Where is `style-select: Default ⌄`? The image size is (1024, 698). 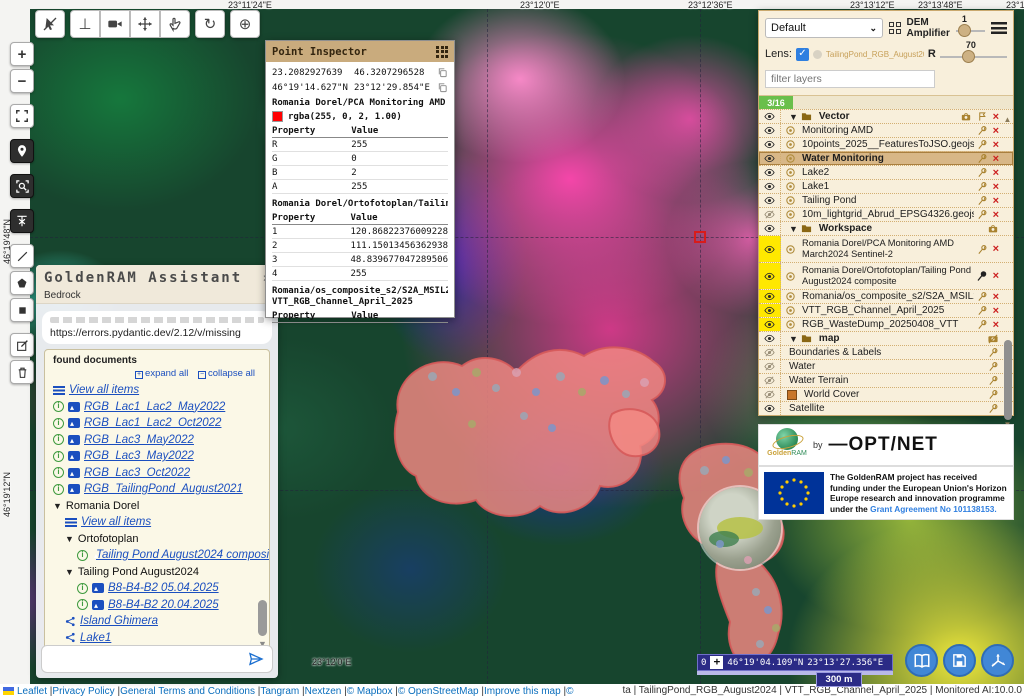 style-select: Default ⌄ is located at coordinates (824, 28).